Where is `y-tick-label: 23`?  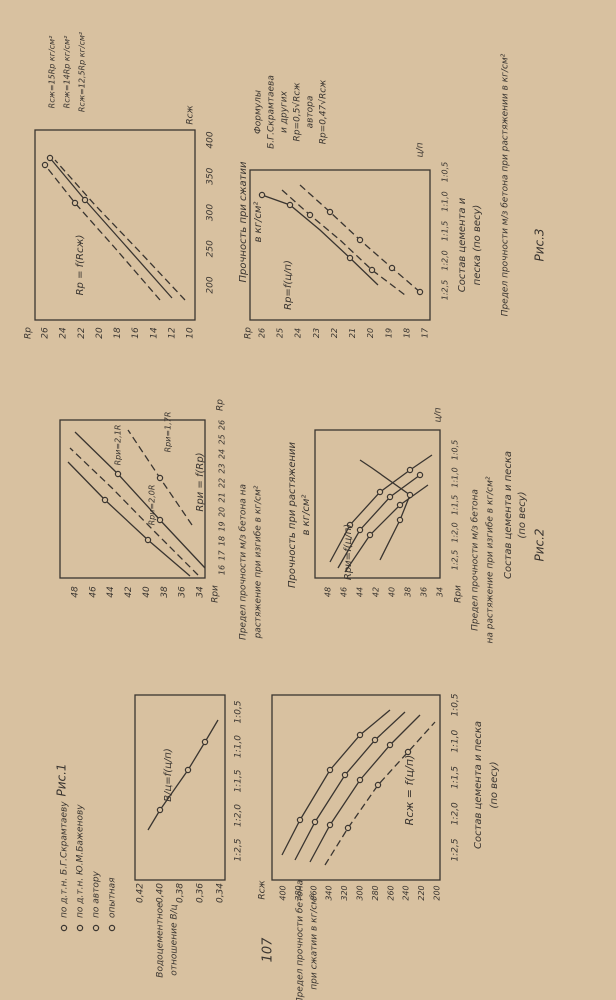
y-tick-label: 23 is located at coordinates (316, 333).